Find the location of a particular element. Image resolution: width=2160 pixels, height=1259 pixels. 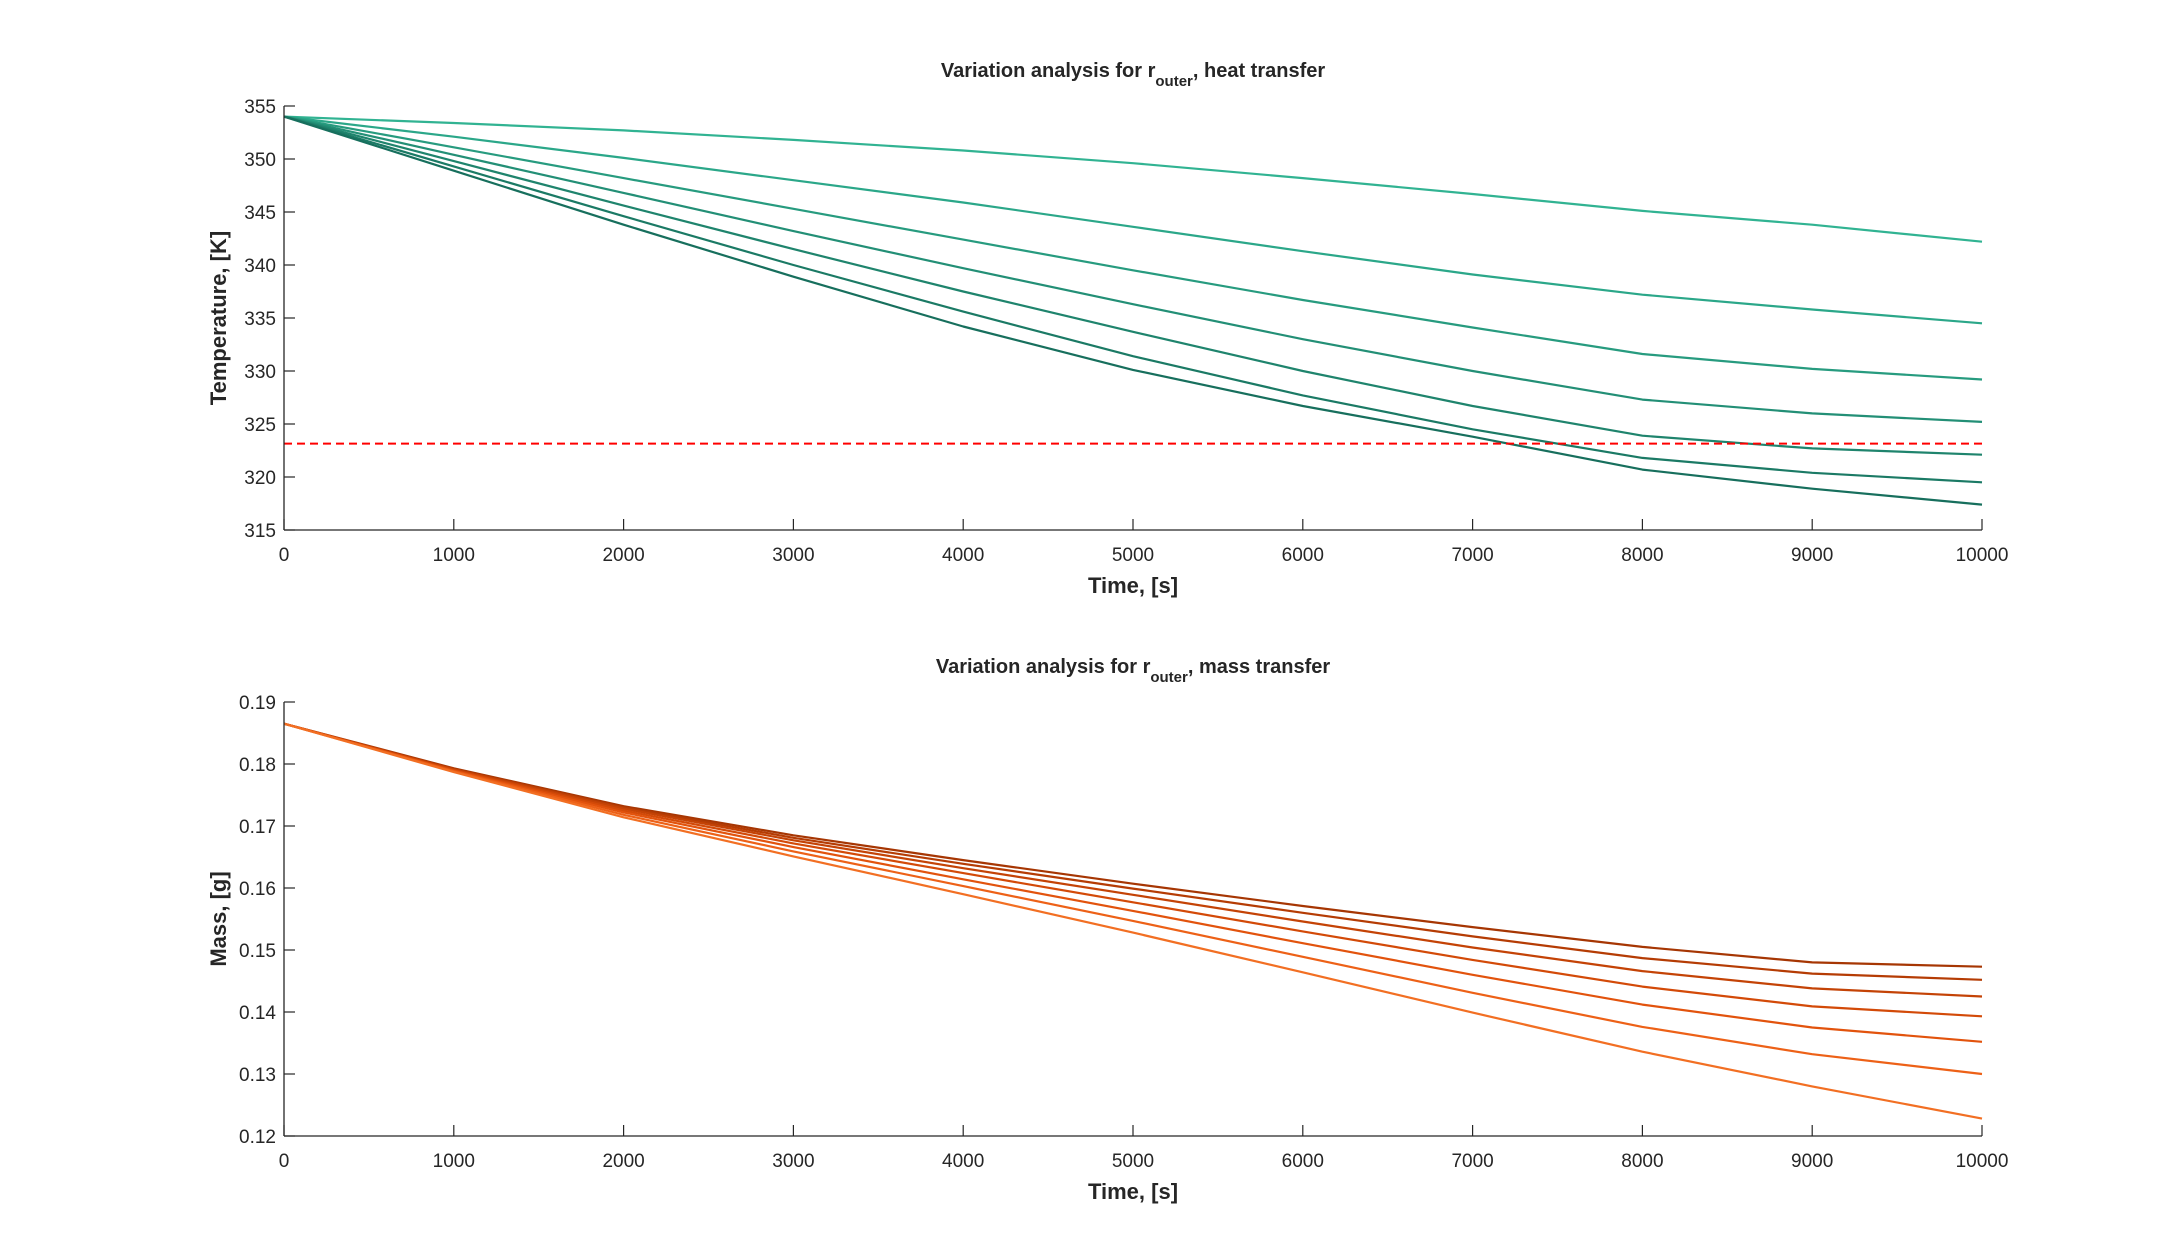

y-tick-label: 0.15 is located at coordinates (257, 951).